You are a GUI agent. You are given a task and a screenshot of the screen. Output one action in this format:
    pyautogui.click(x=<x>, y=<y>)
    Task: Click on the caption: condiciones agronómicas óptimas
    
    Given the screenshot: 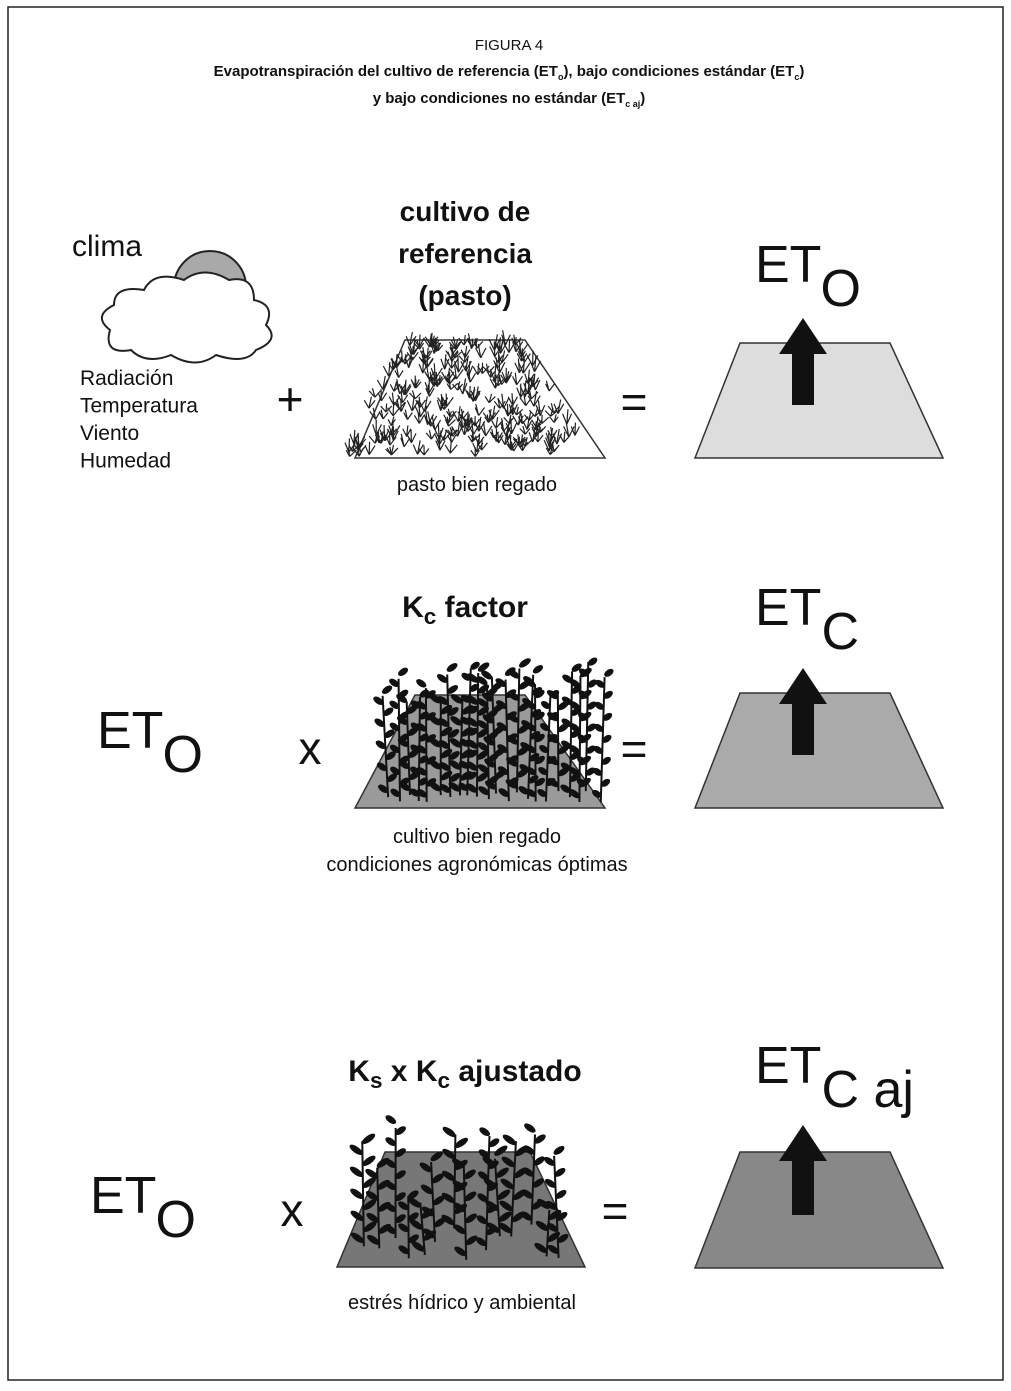 What is the action you would take?
    pyautogui.click(x=476, y=865)
    